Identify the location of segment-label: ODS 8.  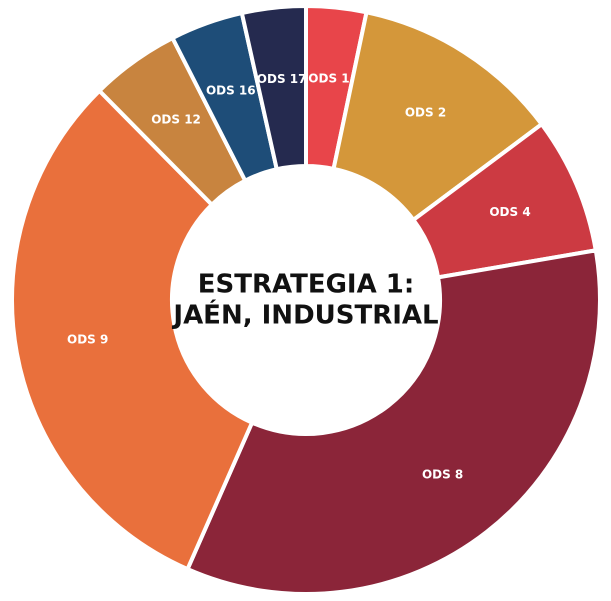
(442, 474).